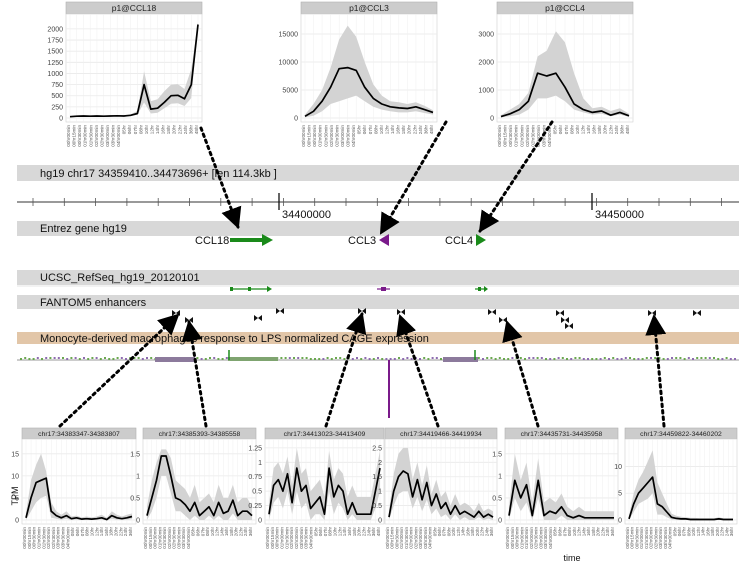  I want to click on x-tick-label: 12hr, so click(387, 130).